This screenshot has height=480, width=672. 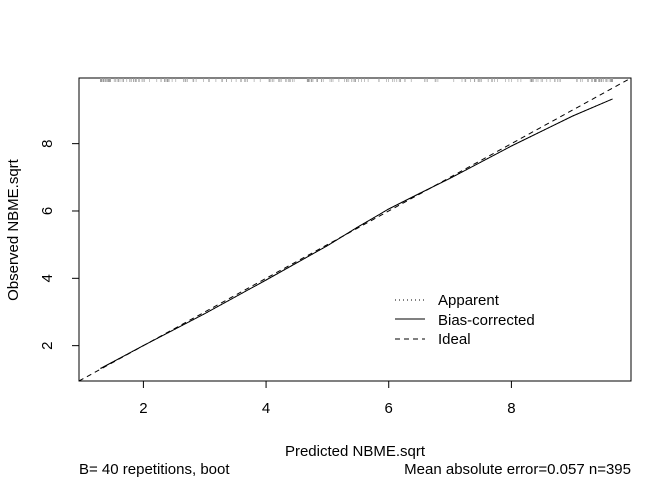 What do you see at coordinates (517, 469) in the screenshot?
I see `footer-right-note: Mean absolute error=0.057 n=395` at bounding box center [517, 469].